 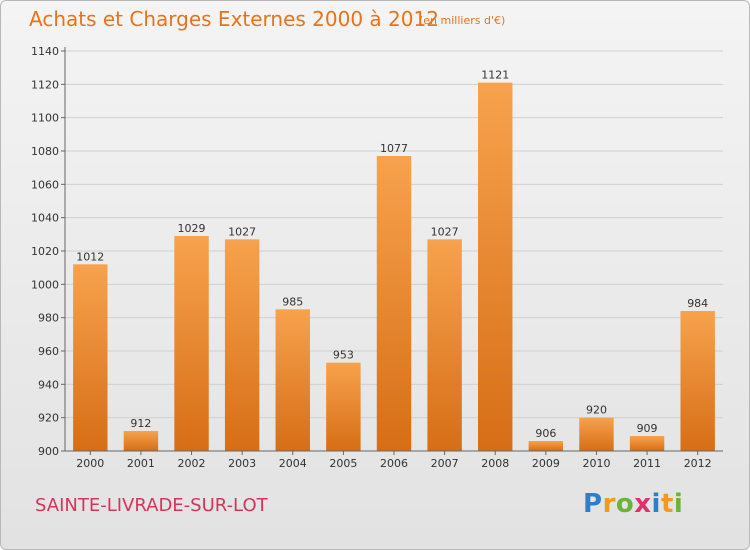 What do you see at coordinates (593, 504) in the screenshot?
I see `logo-letter: P` at bounding box center [593, 504].